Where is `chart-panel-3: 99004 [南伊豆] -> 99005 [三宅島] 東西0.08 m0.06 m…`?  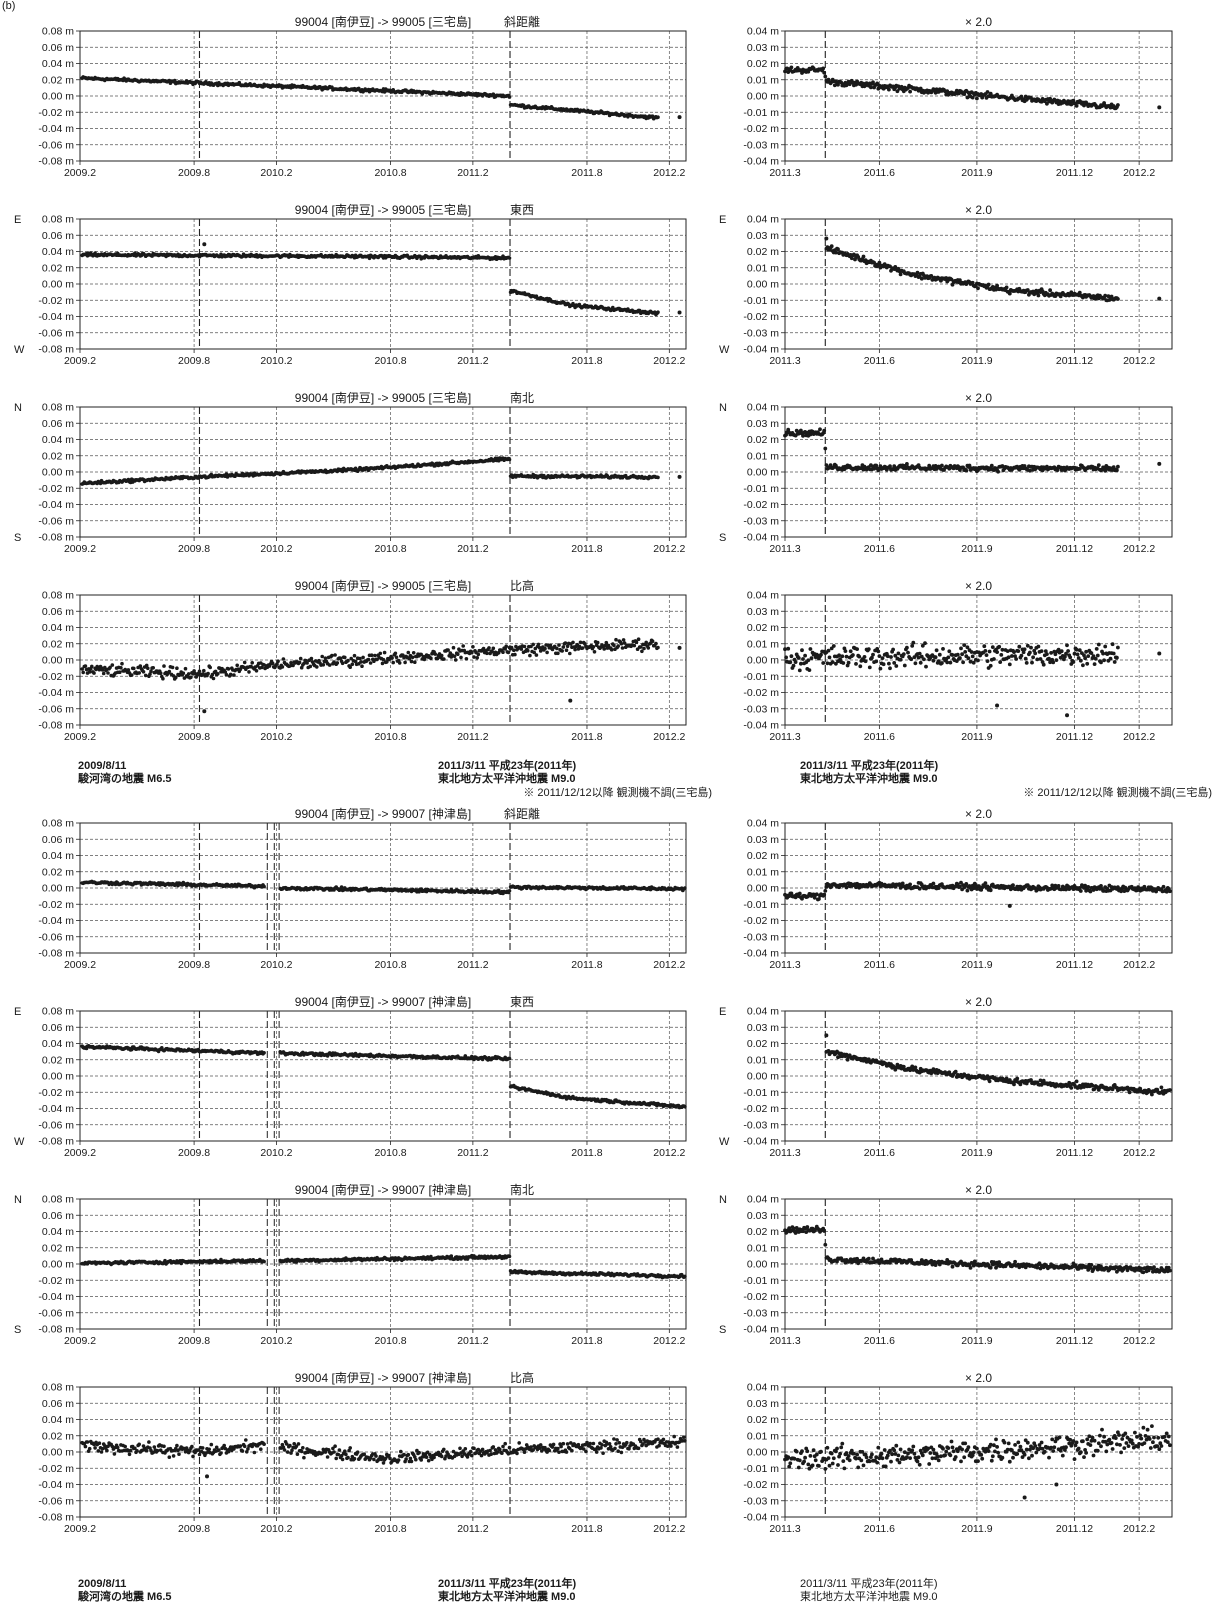 chart-panel-3: 99004 [南伊豆] -> 99005 [三宅島] 東西0.08 m0.06 m… is located at coordinates (350, 284).